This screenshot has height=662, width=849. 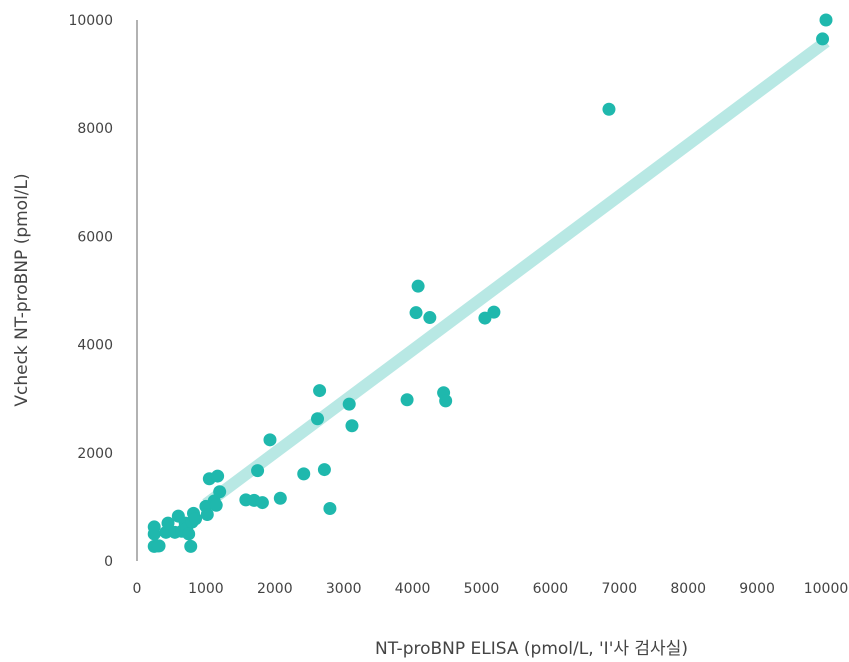 What do you see at coordinates (482, 589) in the screenshot?
I see `x-tick-label: 5000` at bounding box center [482, 589].